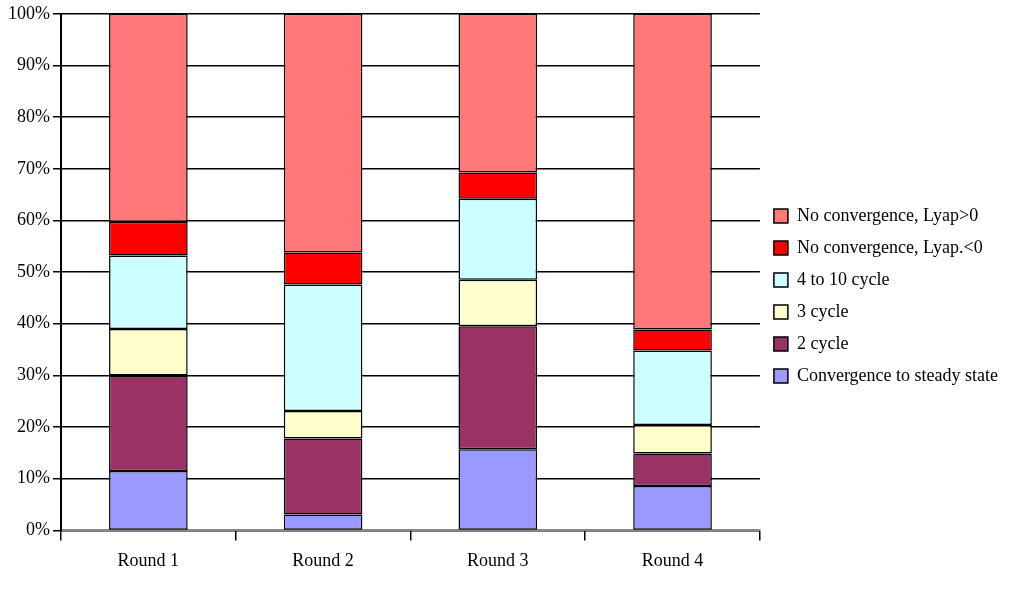 This screenshot has width=1018, height=592. Describe the element at coordinates (843, 278) in the screenshot. I see `legend-label: 4 to 10 cycle` at that location.